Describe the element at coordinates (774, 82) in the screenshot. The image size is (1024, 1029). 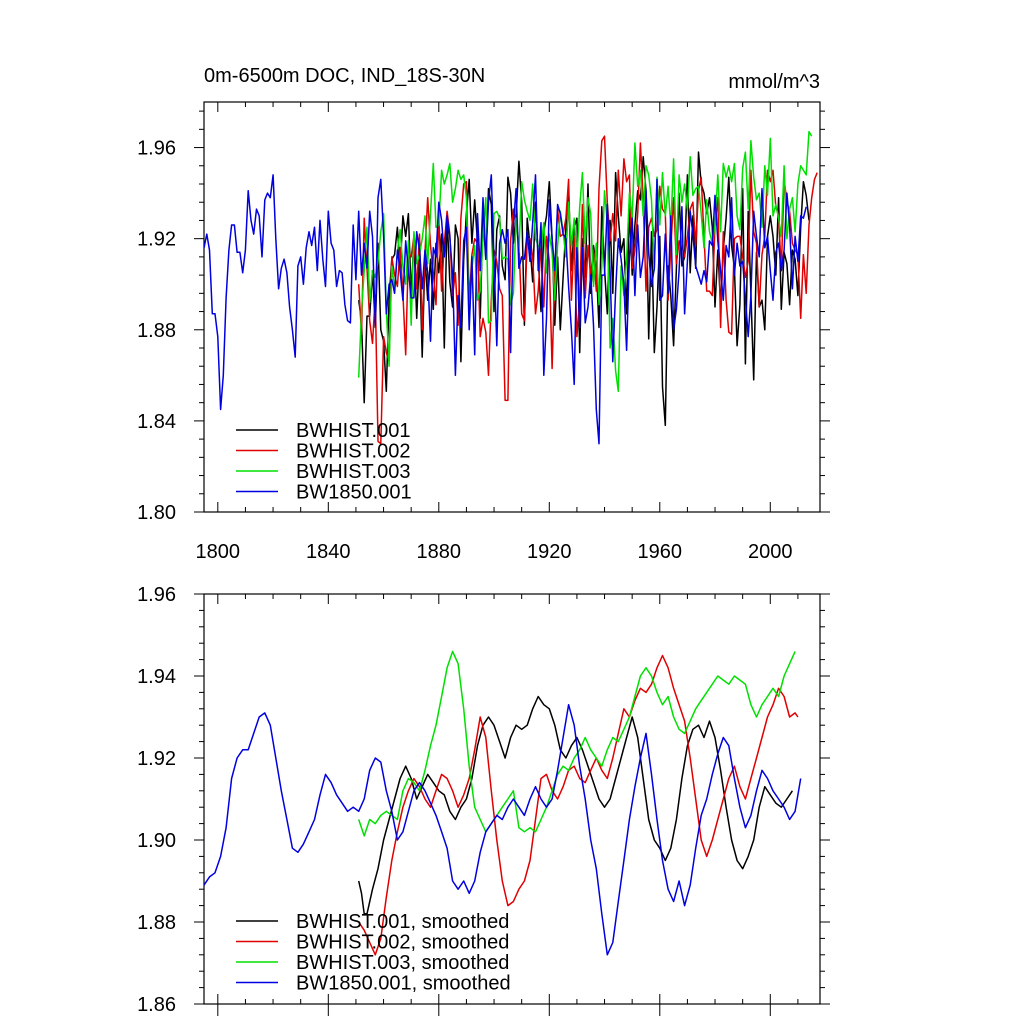
I see `units-label: mmol/m^3` at that location.